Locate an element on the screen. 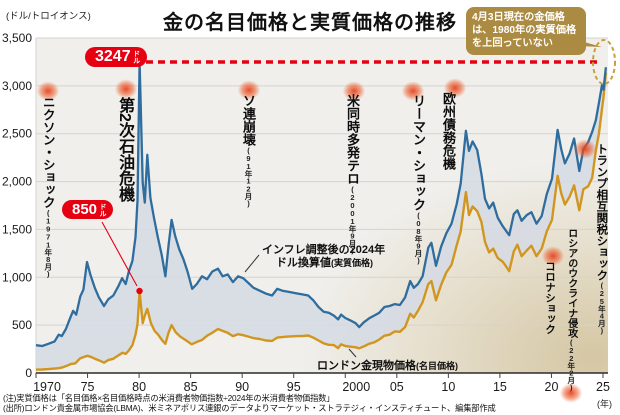  x-tick-label: 05 is located at coordinates (397, 387).